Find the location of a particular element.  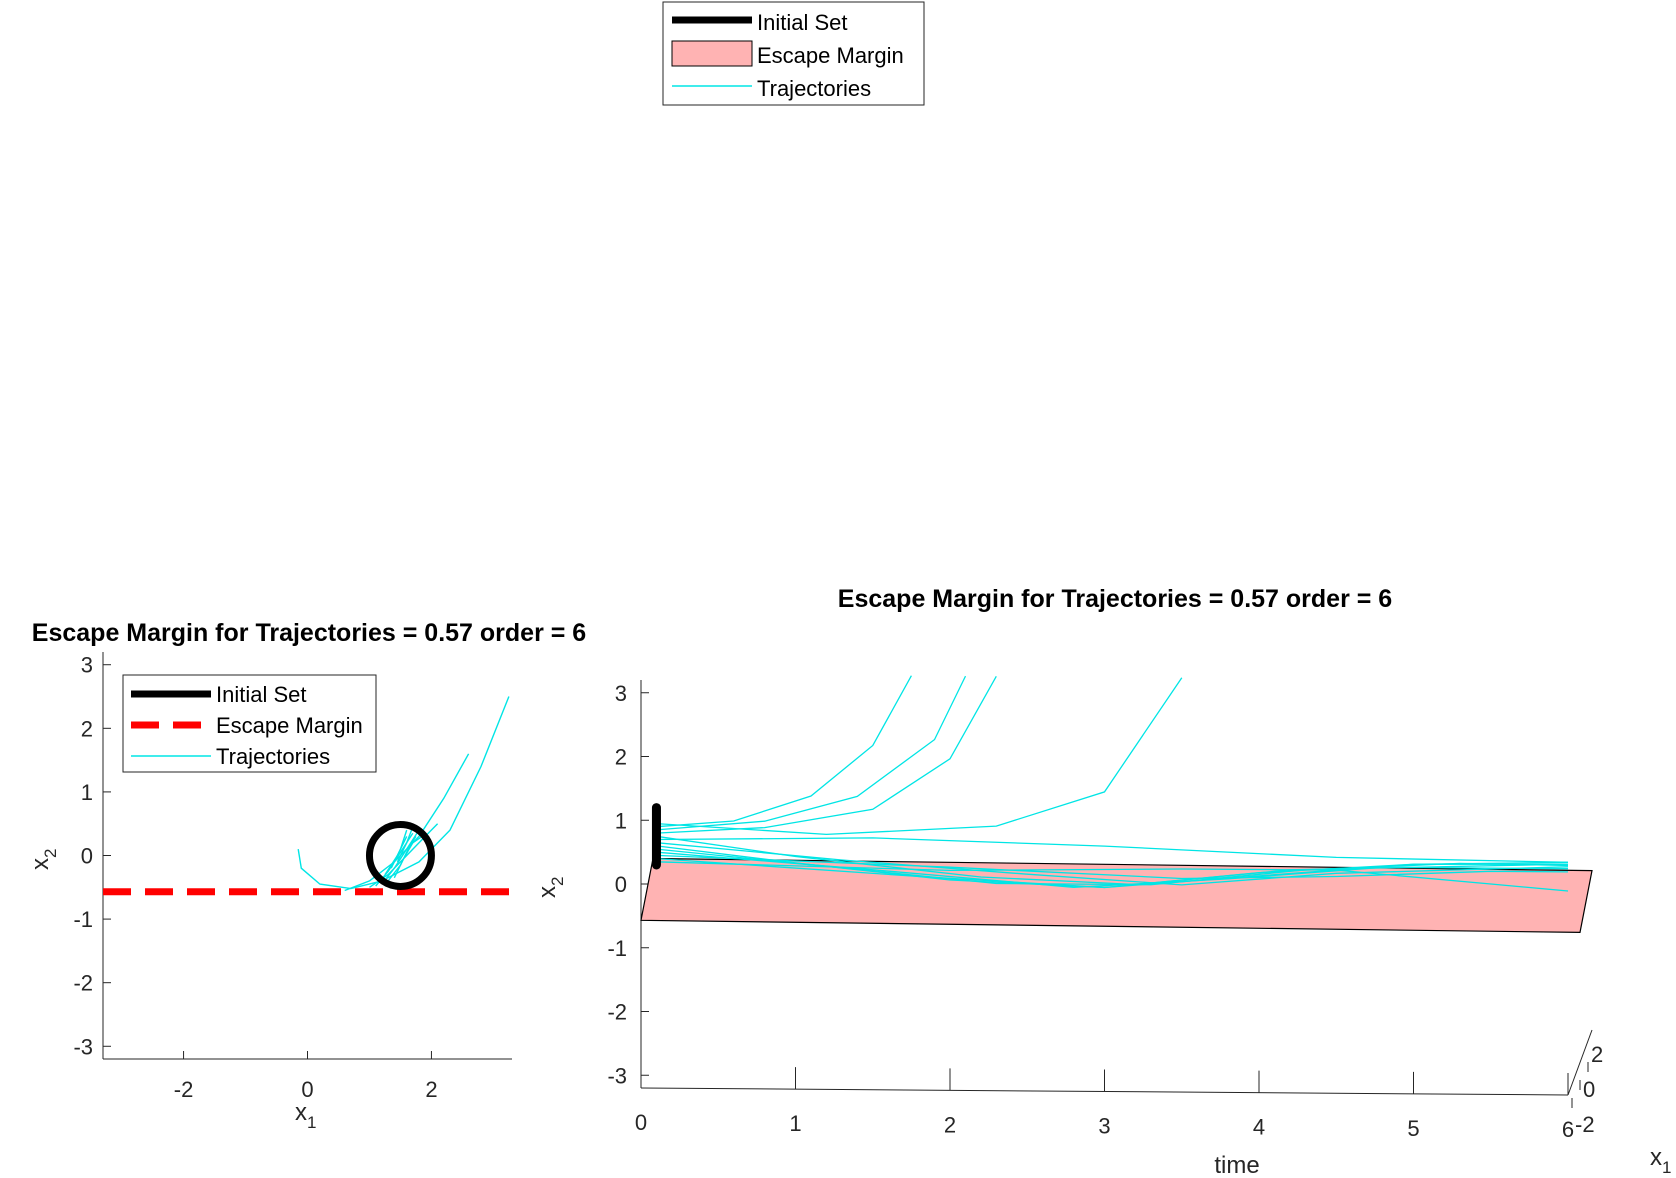

right-escape-margin-patch is located at coordinates (1116, 895).